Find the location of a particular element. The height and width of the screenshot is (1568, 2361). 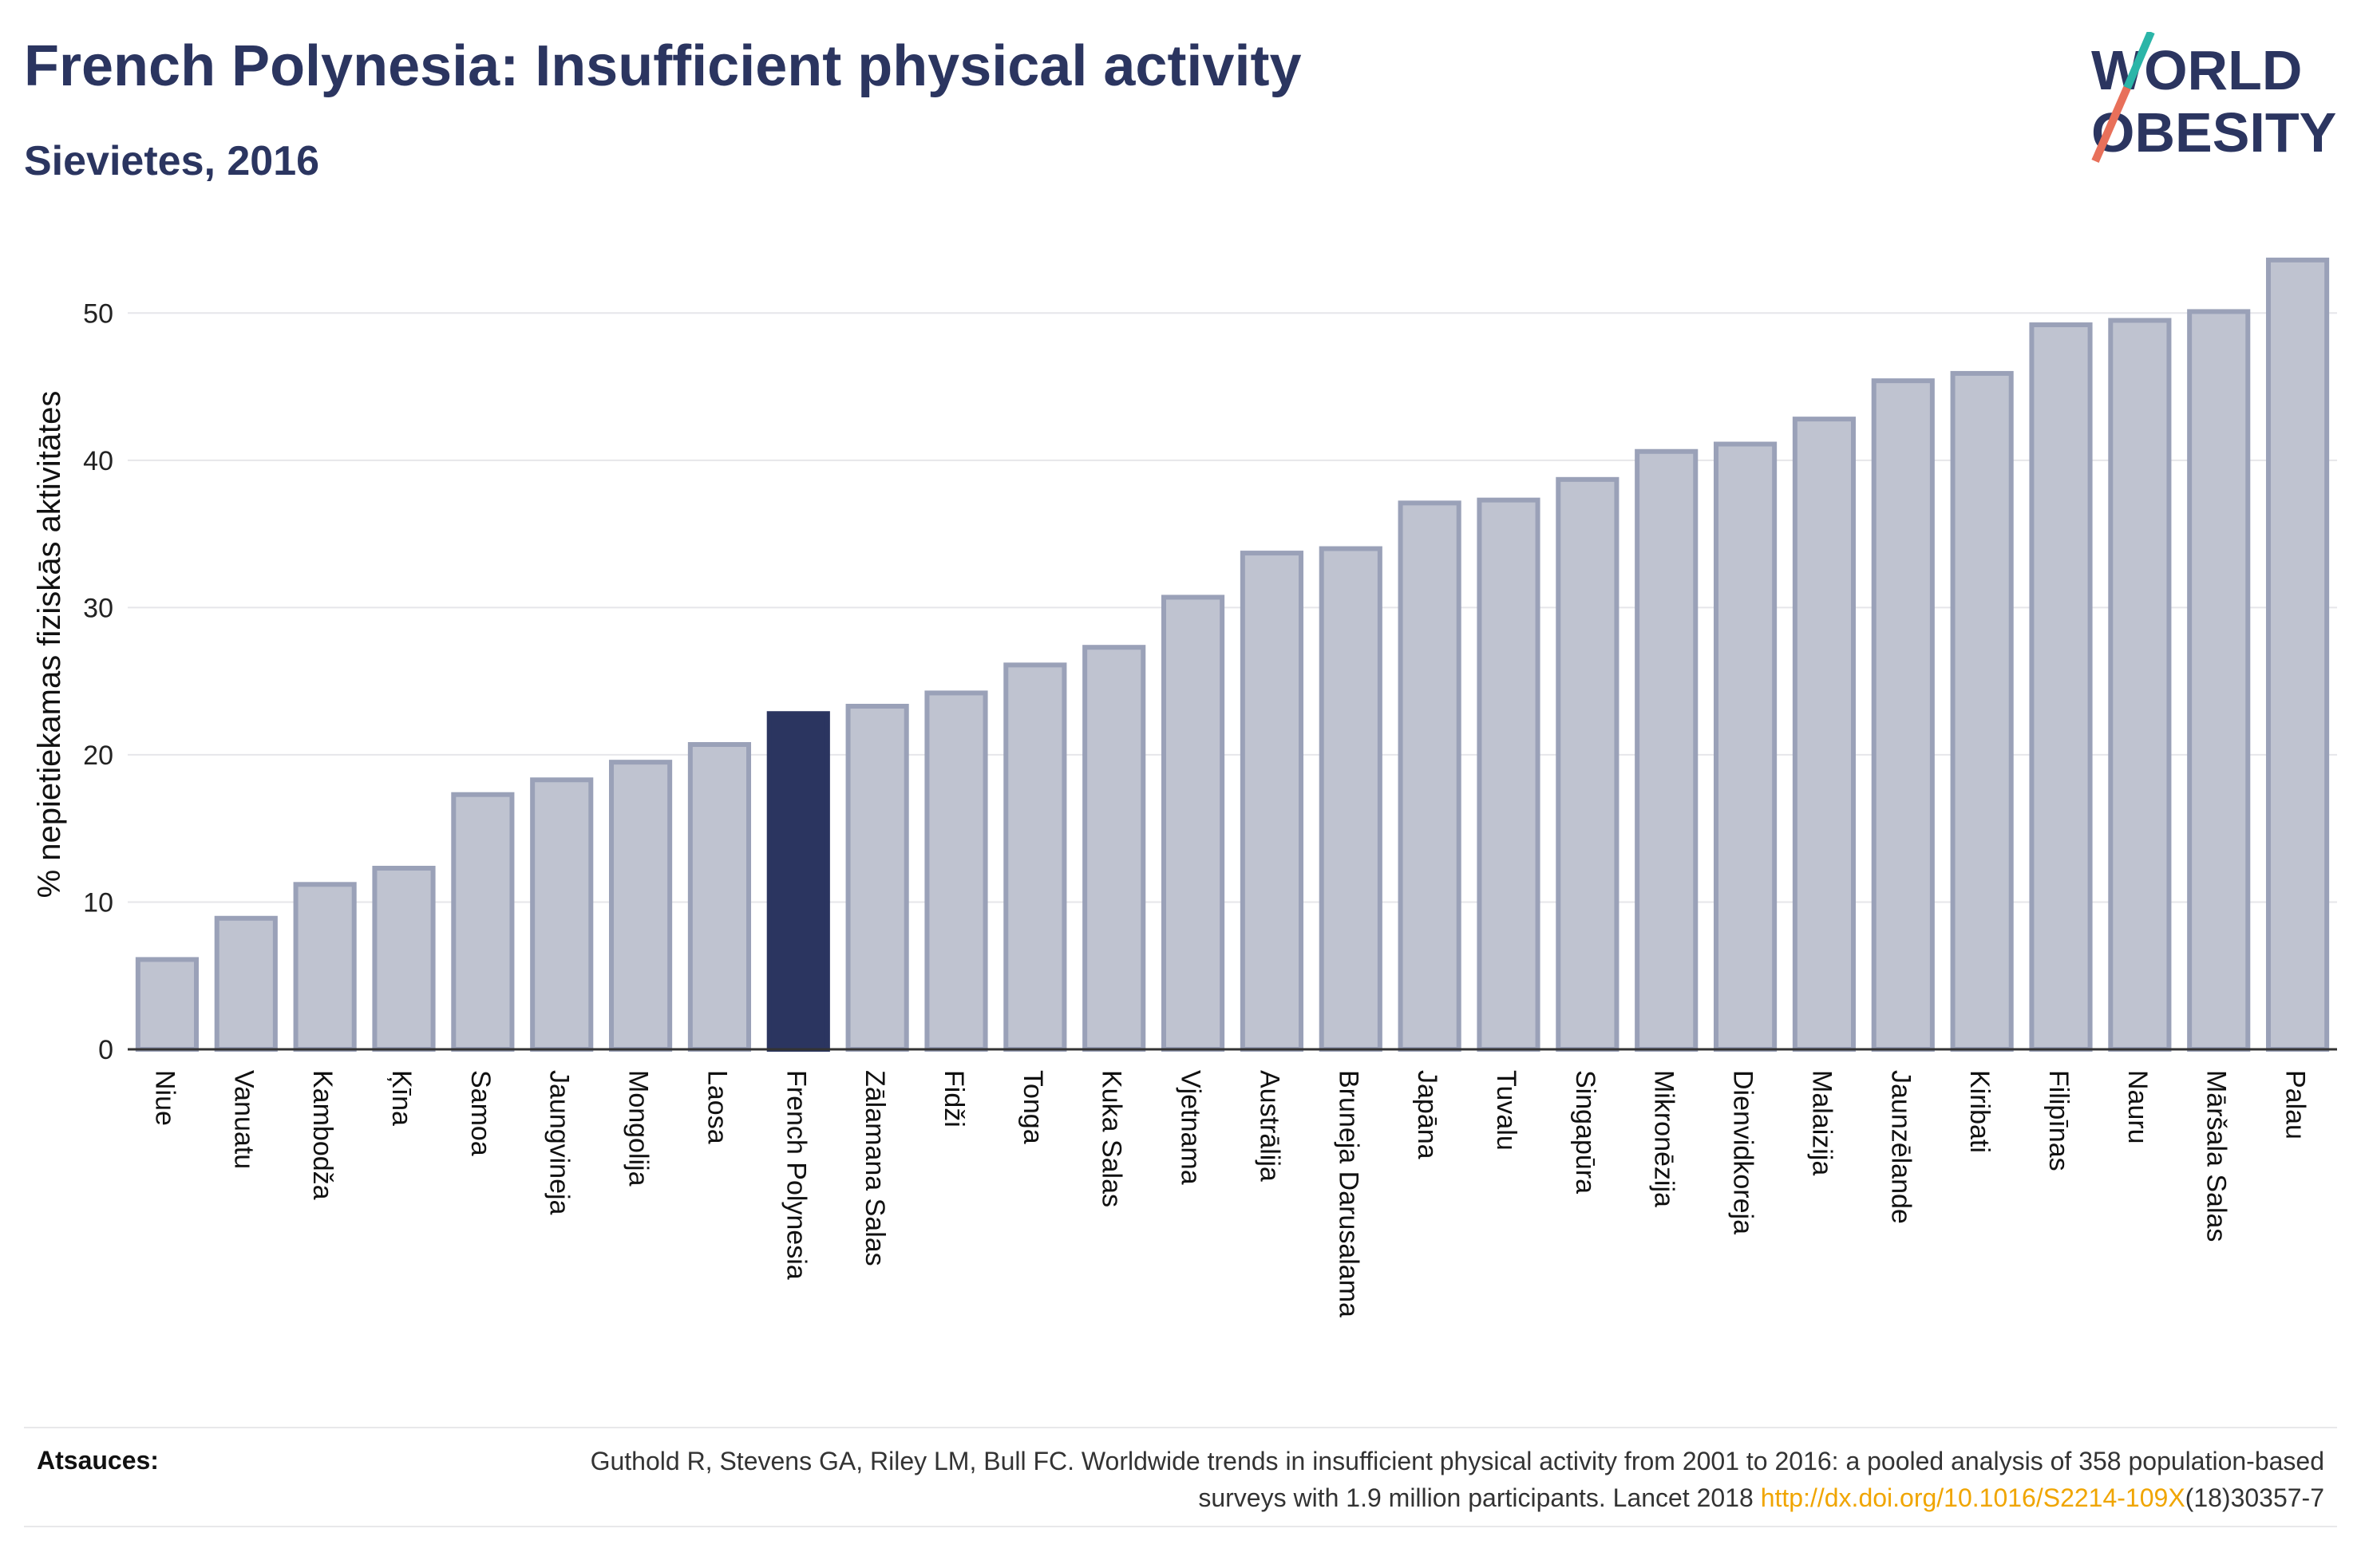

x-tick-label: Filipīnas is located at coordinates (2058, 1120).